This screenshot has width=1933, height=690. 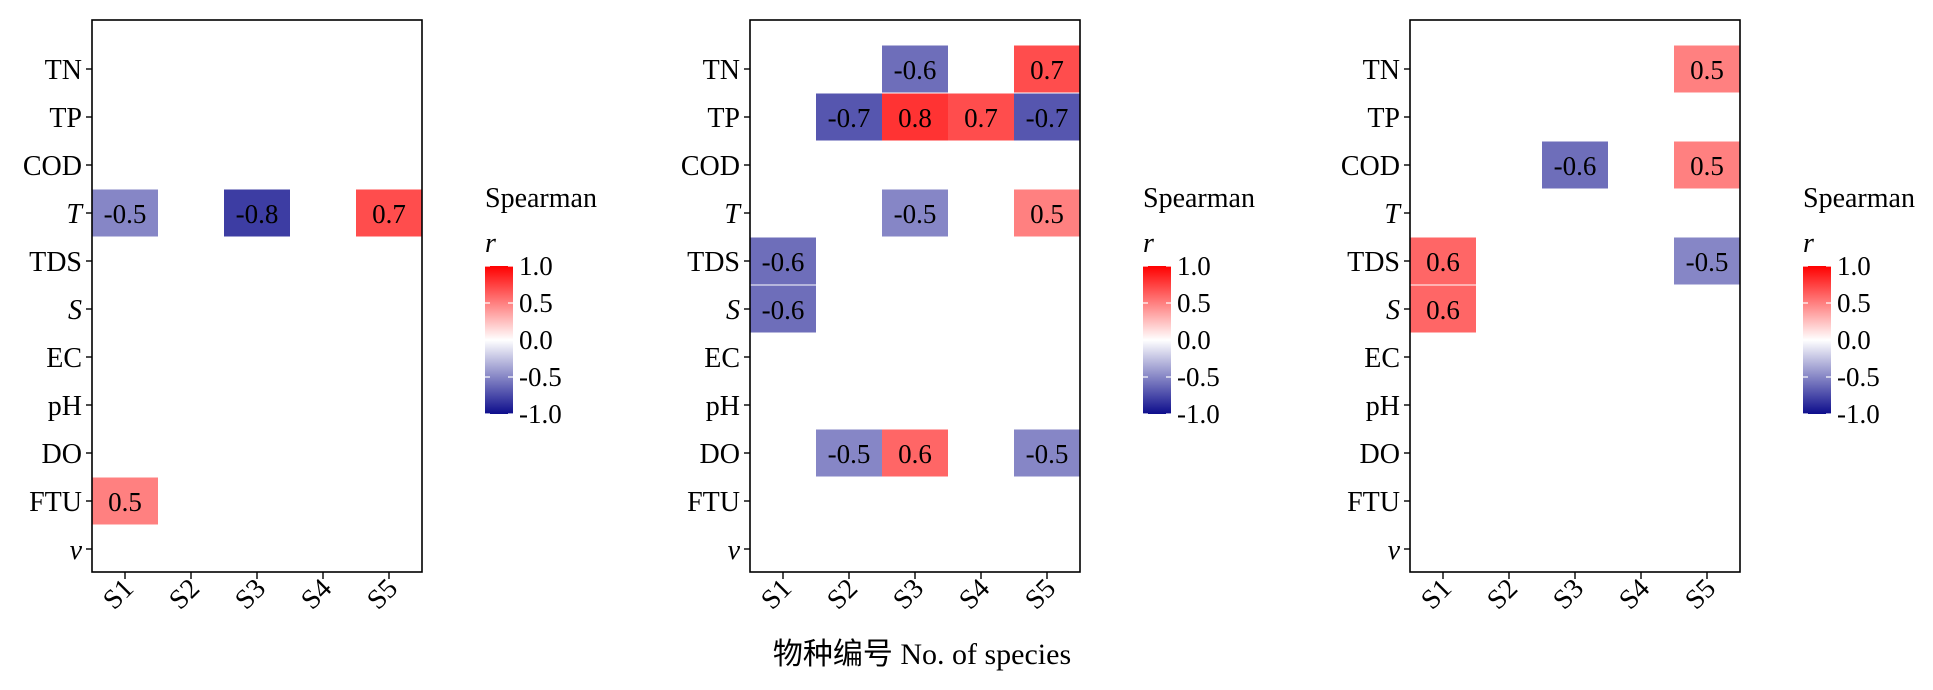 What do you see at coordinates (541, 306) in the screenshot?
I see `legend-1: Spearman r 1.0 0.5 0.0 -0.5 -1.0` at bounding box center [541, 306].